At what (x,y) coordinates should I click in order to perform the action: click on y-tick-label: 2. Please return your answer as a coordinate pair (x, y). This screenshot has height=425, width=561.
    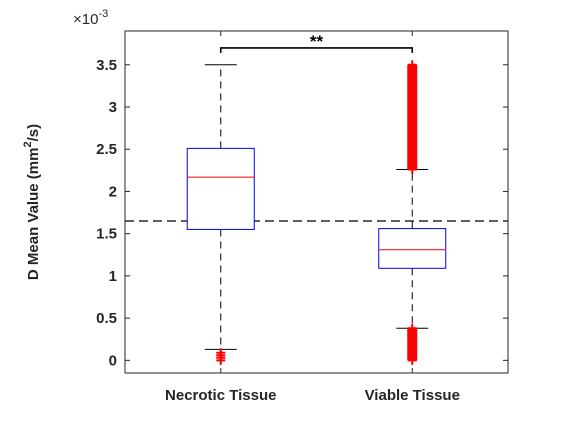
    Looking at the image, I should click on (113, 191).